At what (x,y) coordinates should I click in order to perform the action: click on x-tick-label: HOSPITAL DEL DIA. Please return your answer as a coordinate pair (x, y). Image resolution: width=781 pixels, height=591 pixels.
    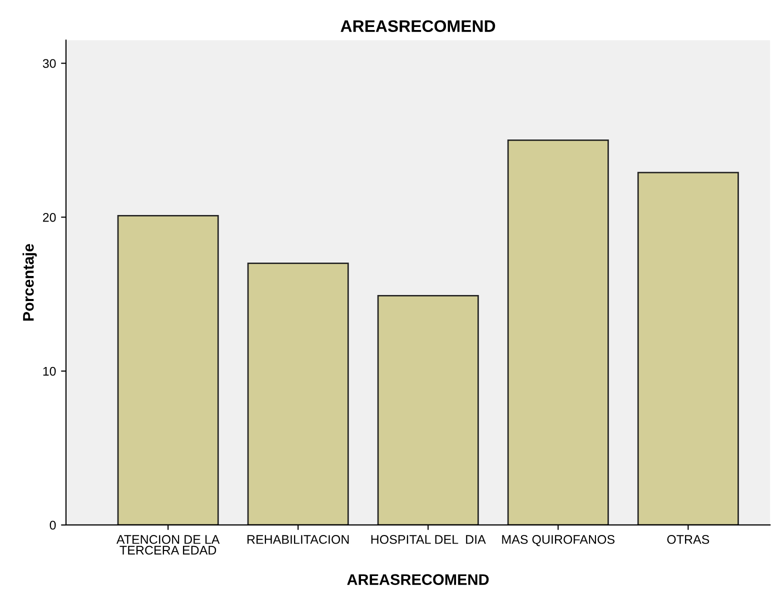
    Looking at the image, I should click on (428, 539).